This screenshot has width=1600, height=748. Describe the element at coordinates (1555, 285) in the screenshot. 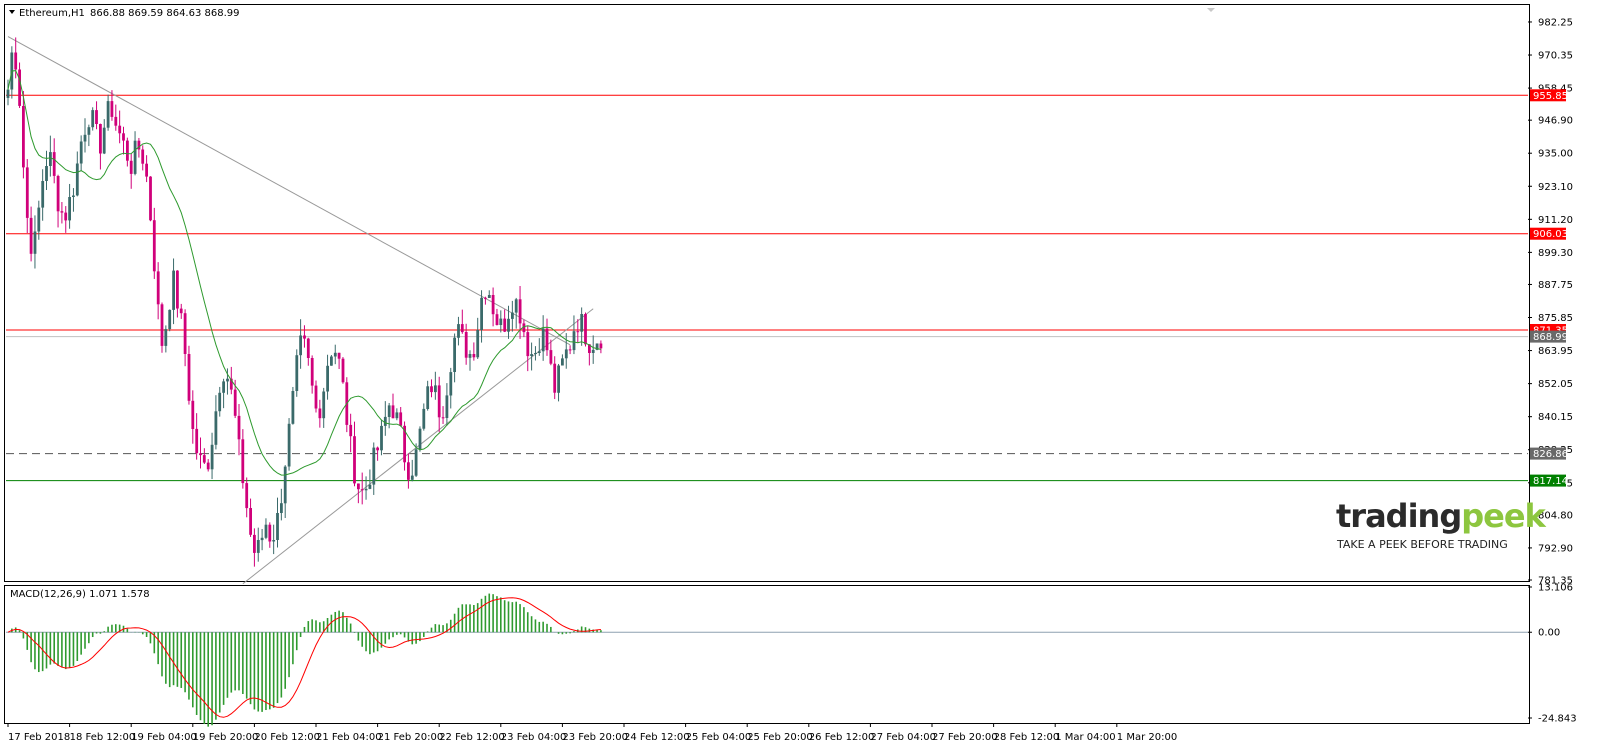

I see `price-tick-label: 887.75` at that location.